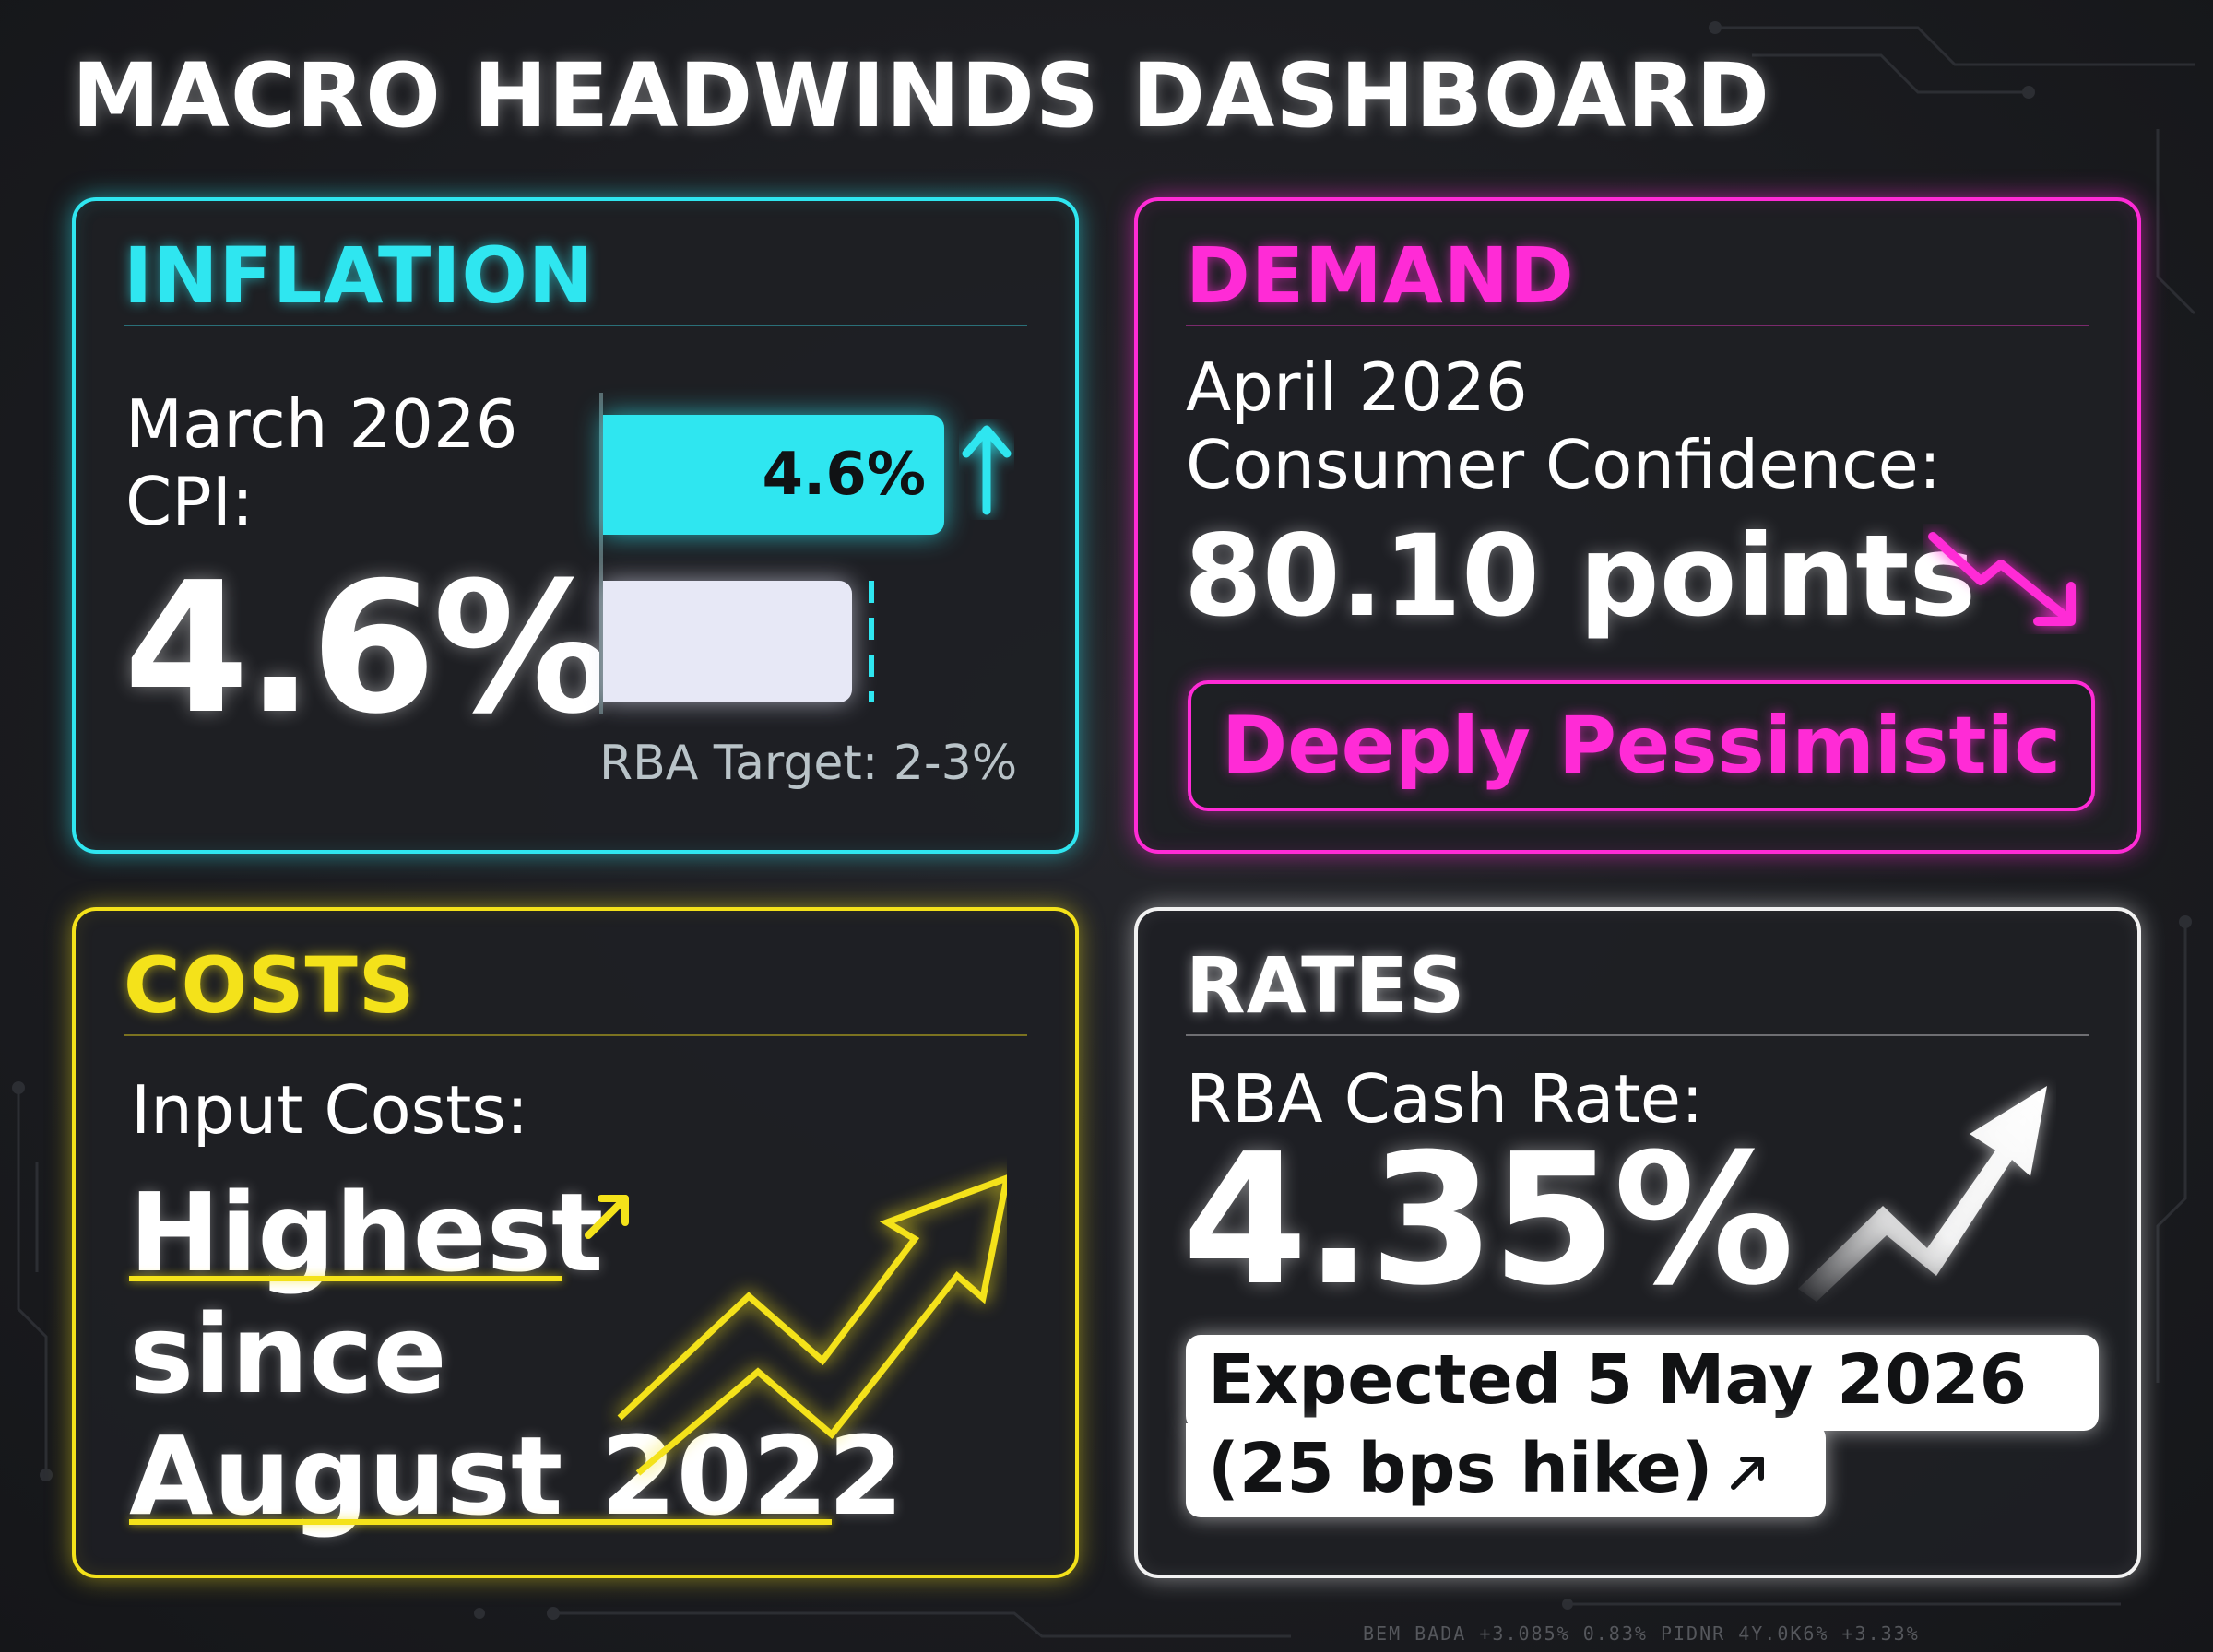 This screenshot has height=1652, width=2213. Describe the element at coordinates (330, 1110) in the screenshot. I see `input-costs-label: Input Costs:` at that location.